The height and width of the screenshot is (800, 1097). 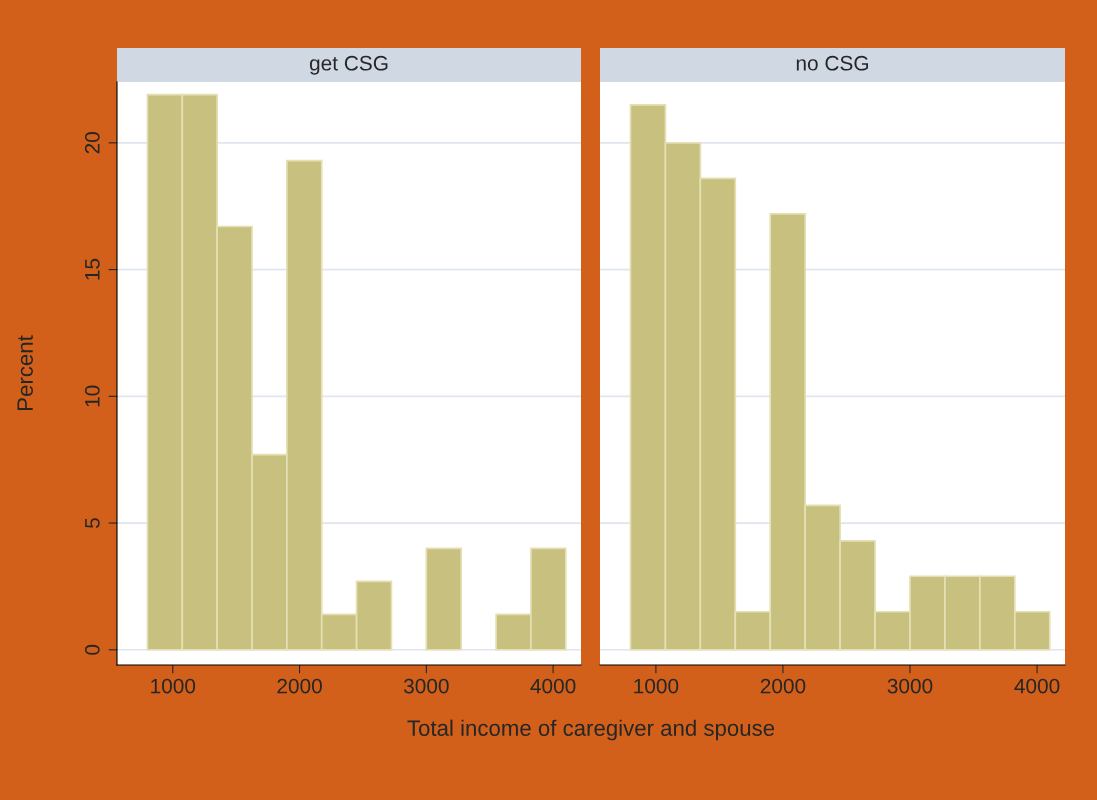 I want to click on y-tick-label: 0, so click(x=92, y=649).